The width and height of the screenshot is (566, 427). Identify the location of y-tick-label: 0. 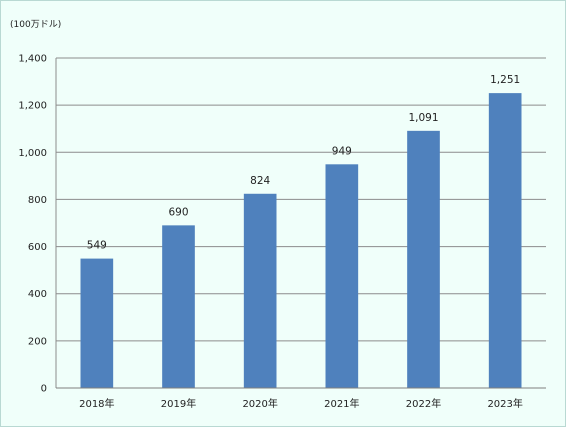
(44, 389).